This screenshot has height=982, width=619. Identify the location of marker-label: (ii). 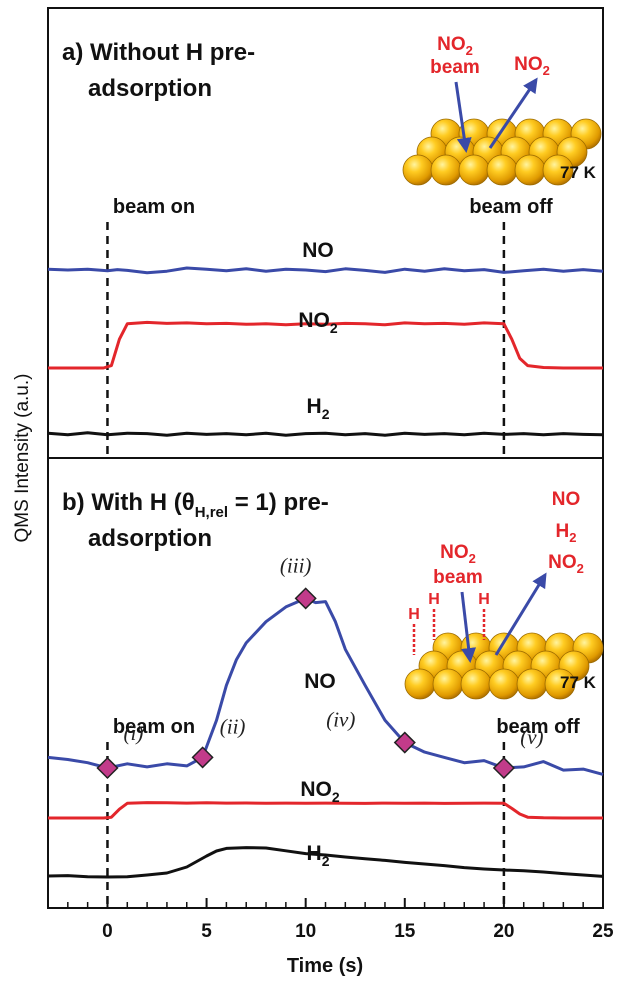
(233, 726).